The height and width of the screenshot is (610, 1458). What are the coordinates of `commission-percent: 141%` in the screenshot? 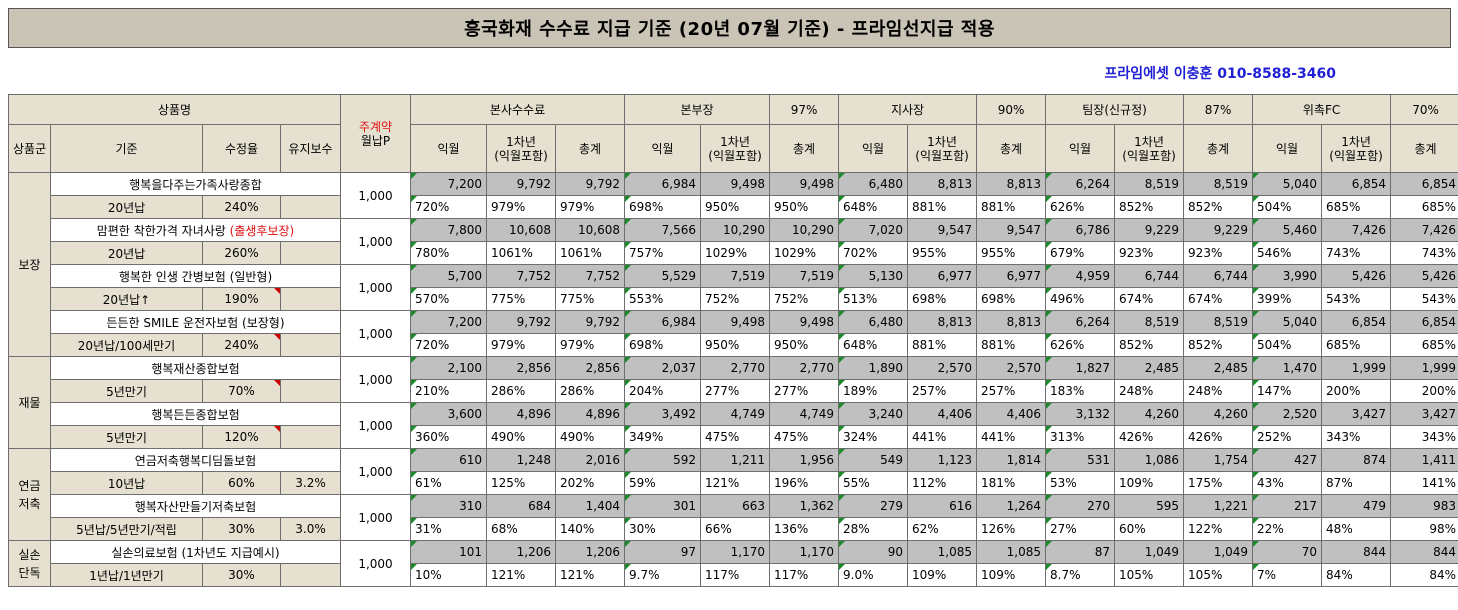 It's located at (1424, 483).